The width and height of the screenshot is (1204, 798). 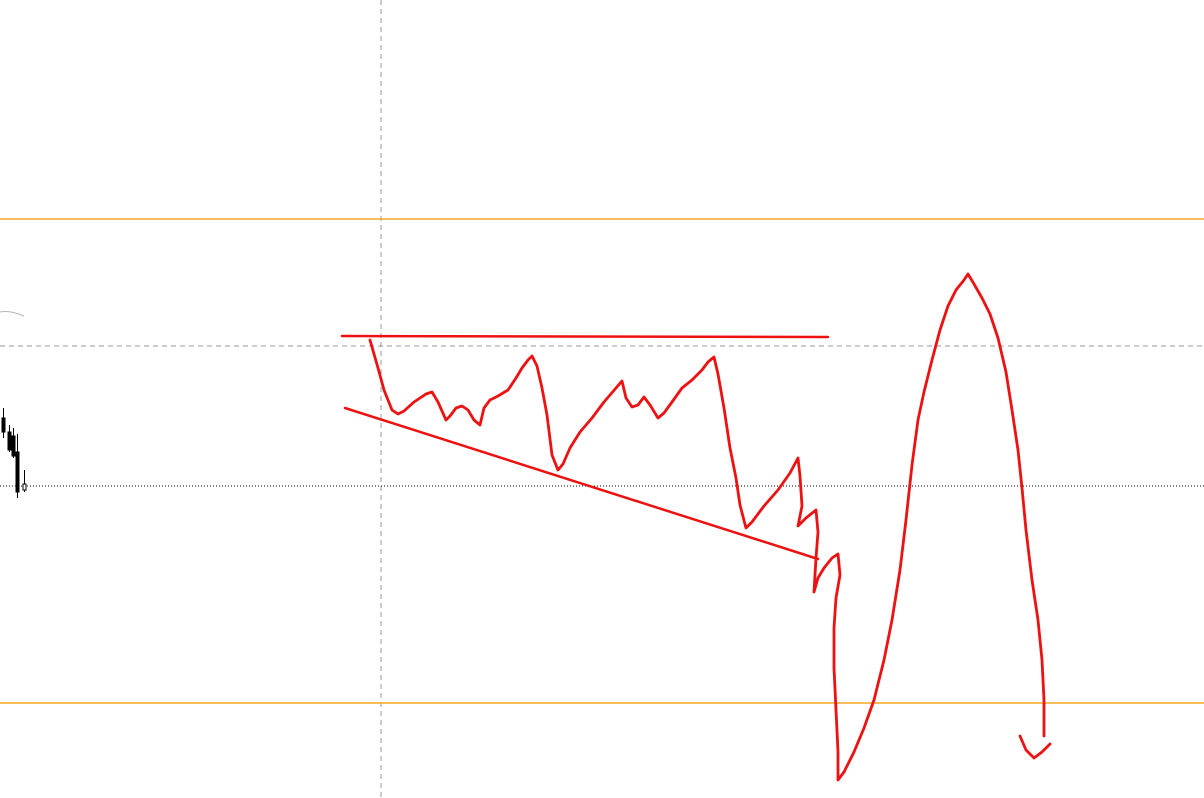 I want to click on candles-layer, so click(x=14, y=453).